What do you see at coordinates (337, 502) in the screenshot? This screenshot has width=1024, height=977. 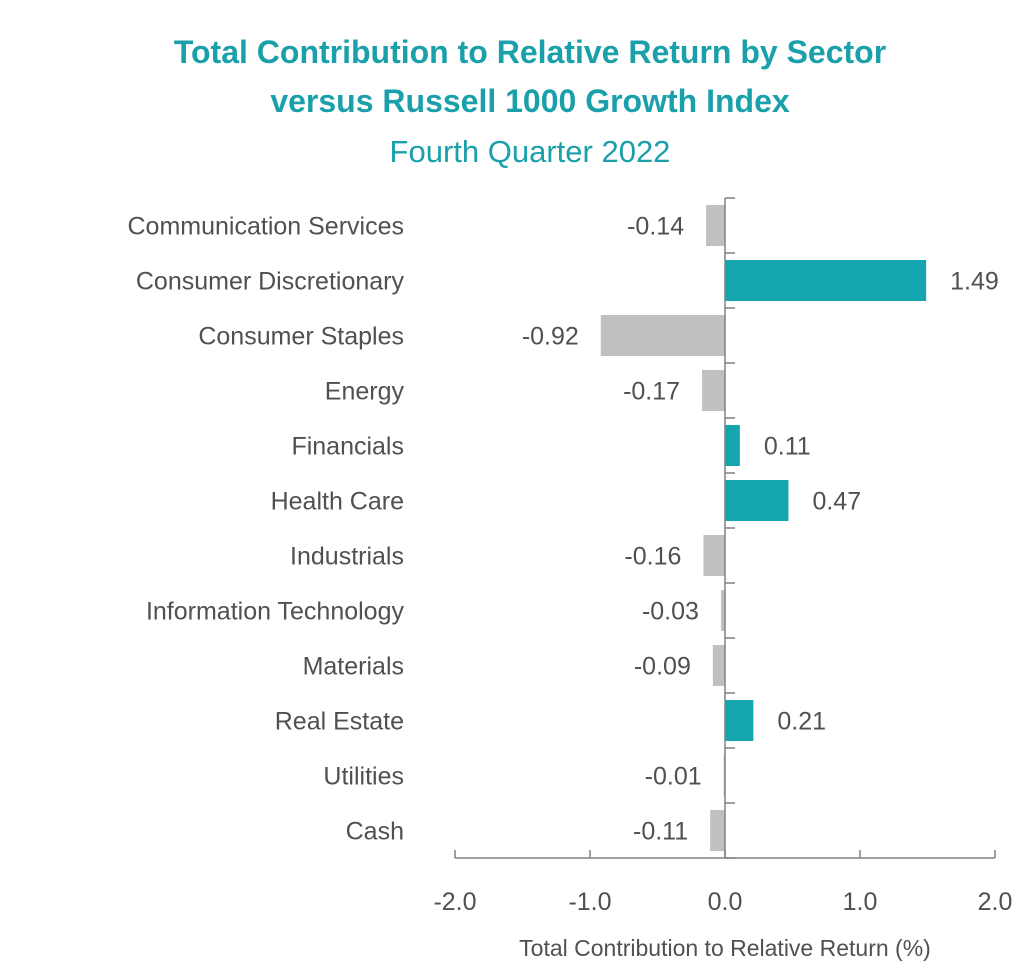 I see `category-label: Health Care` at bounding box center [337, 502].